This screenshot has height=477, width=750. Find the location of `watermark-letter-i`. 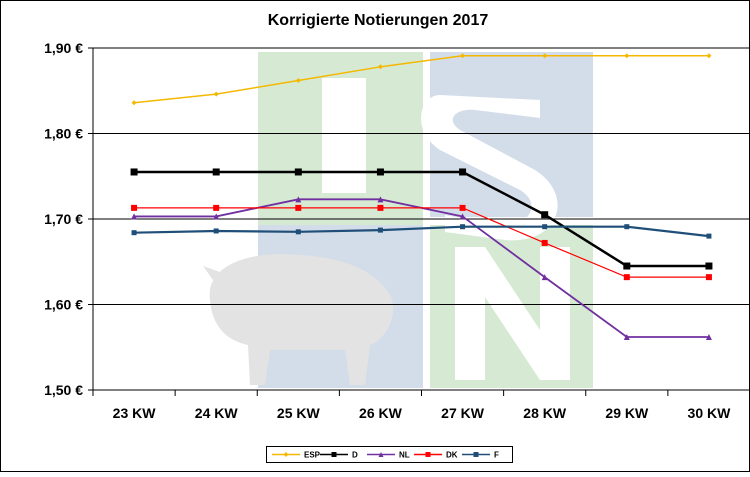

watermark-letter-i is located at coordinates (344, 135).